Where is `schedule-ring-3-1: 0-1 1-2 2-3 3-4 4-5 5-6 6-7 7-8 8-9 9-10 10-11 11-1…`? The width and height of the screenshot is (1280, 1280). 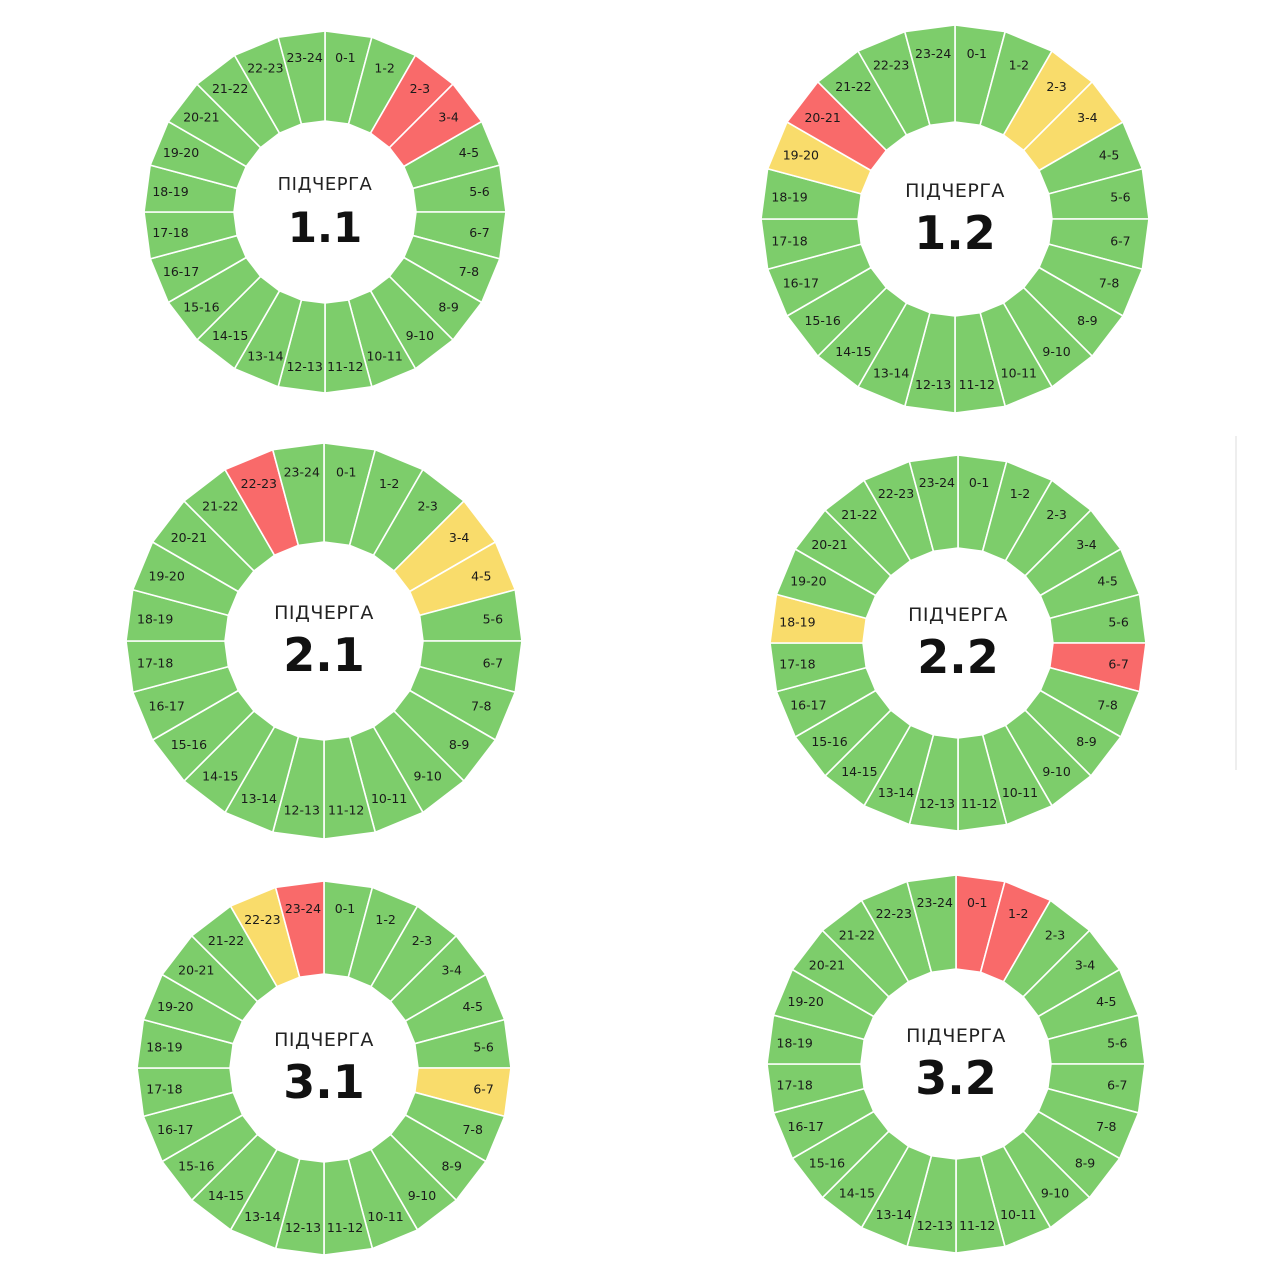
schedule-ring-3-1: 0-1 1-2 2-3 3-4 4-5 5-6 6-7 7-8 8-9 9-10 10-11 11-1… is located at coordinates (324, 1068).